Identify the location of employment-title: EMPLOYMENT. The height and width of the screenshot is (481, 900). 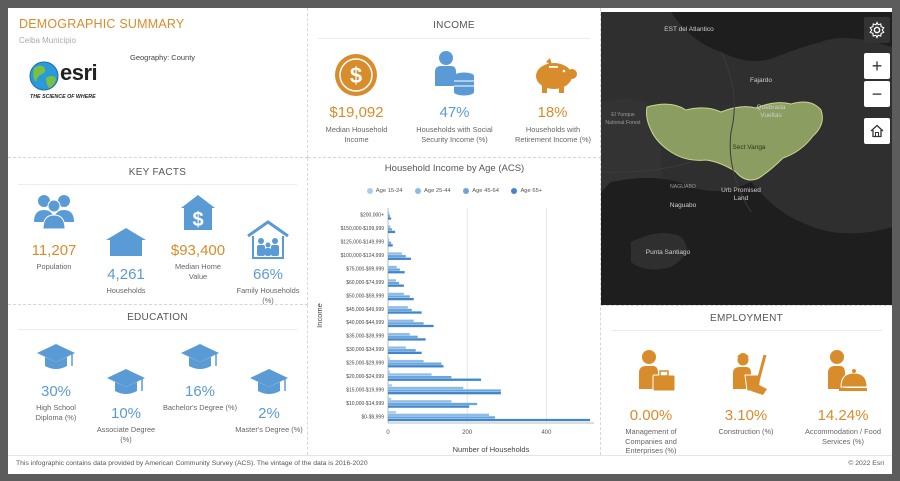
(746, 318).